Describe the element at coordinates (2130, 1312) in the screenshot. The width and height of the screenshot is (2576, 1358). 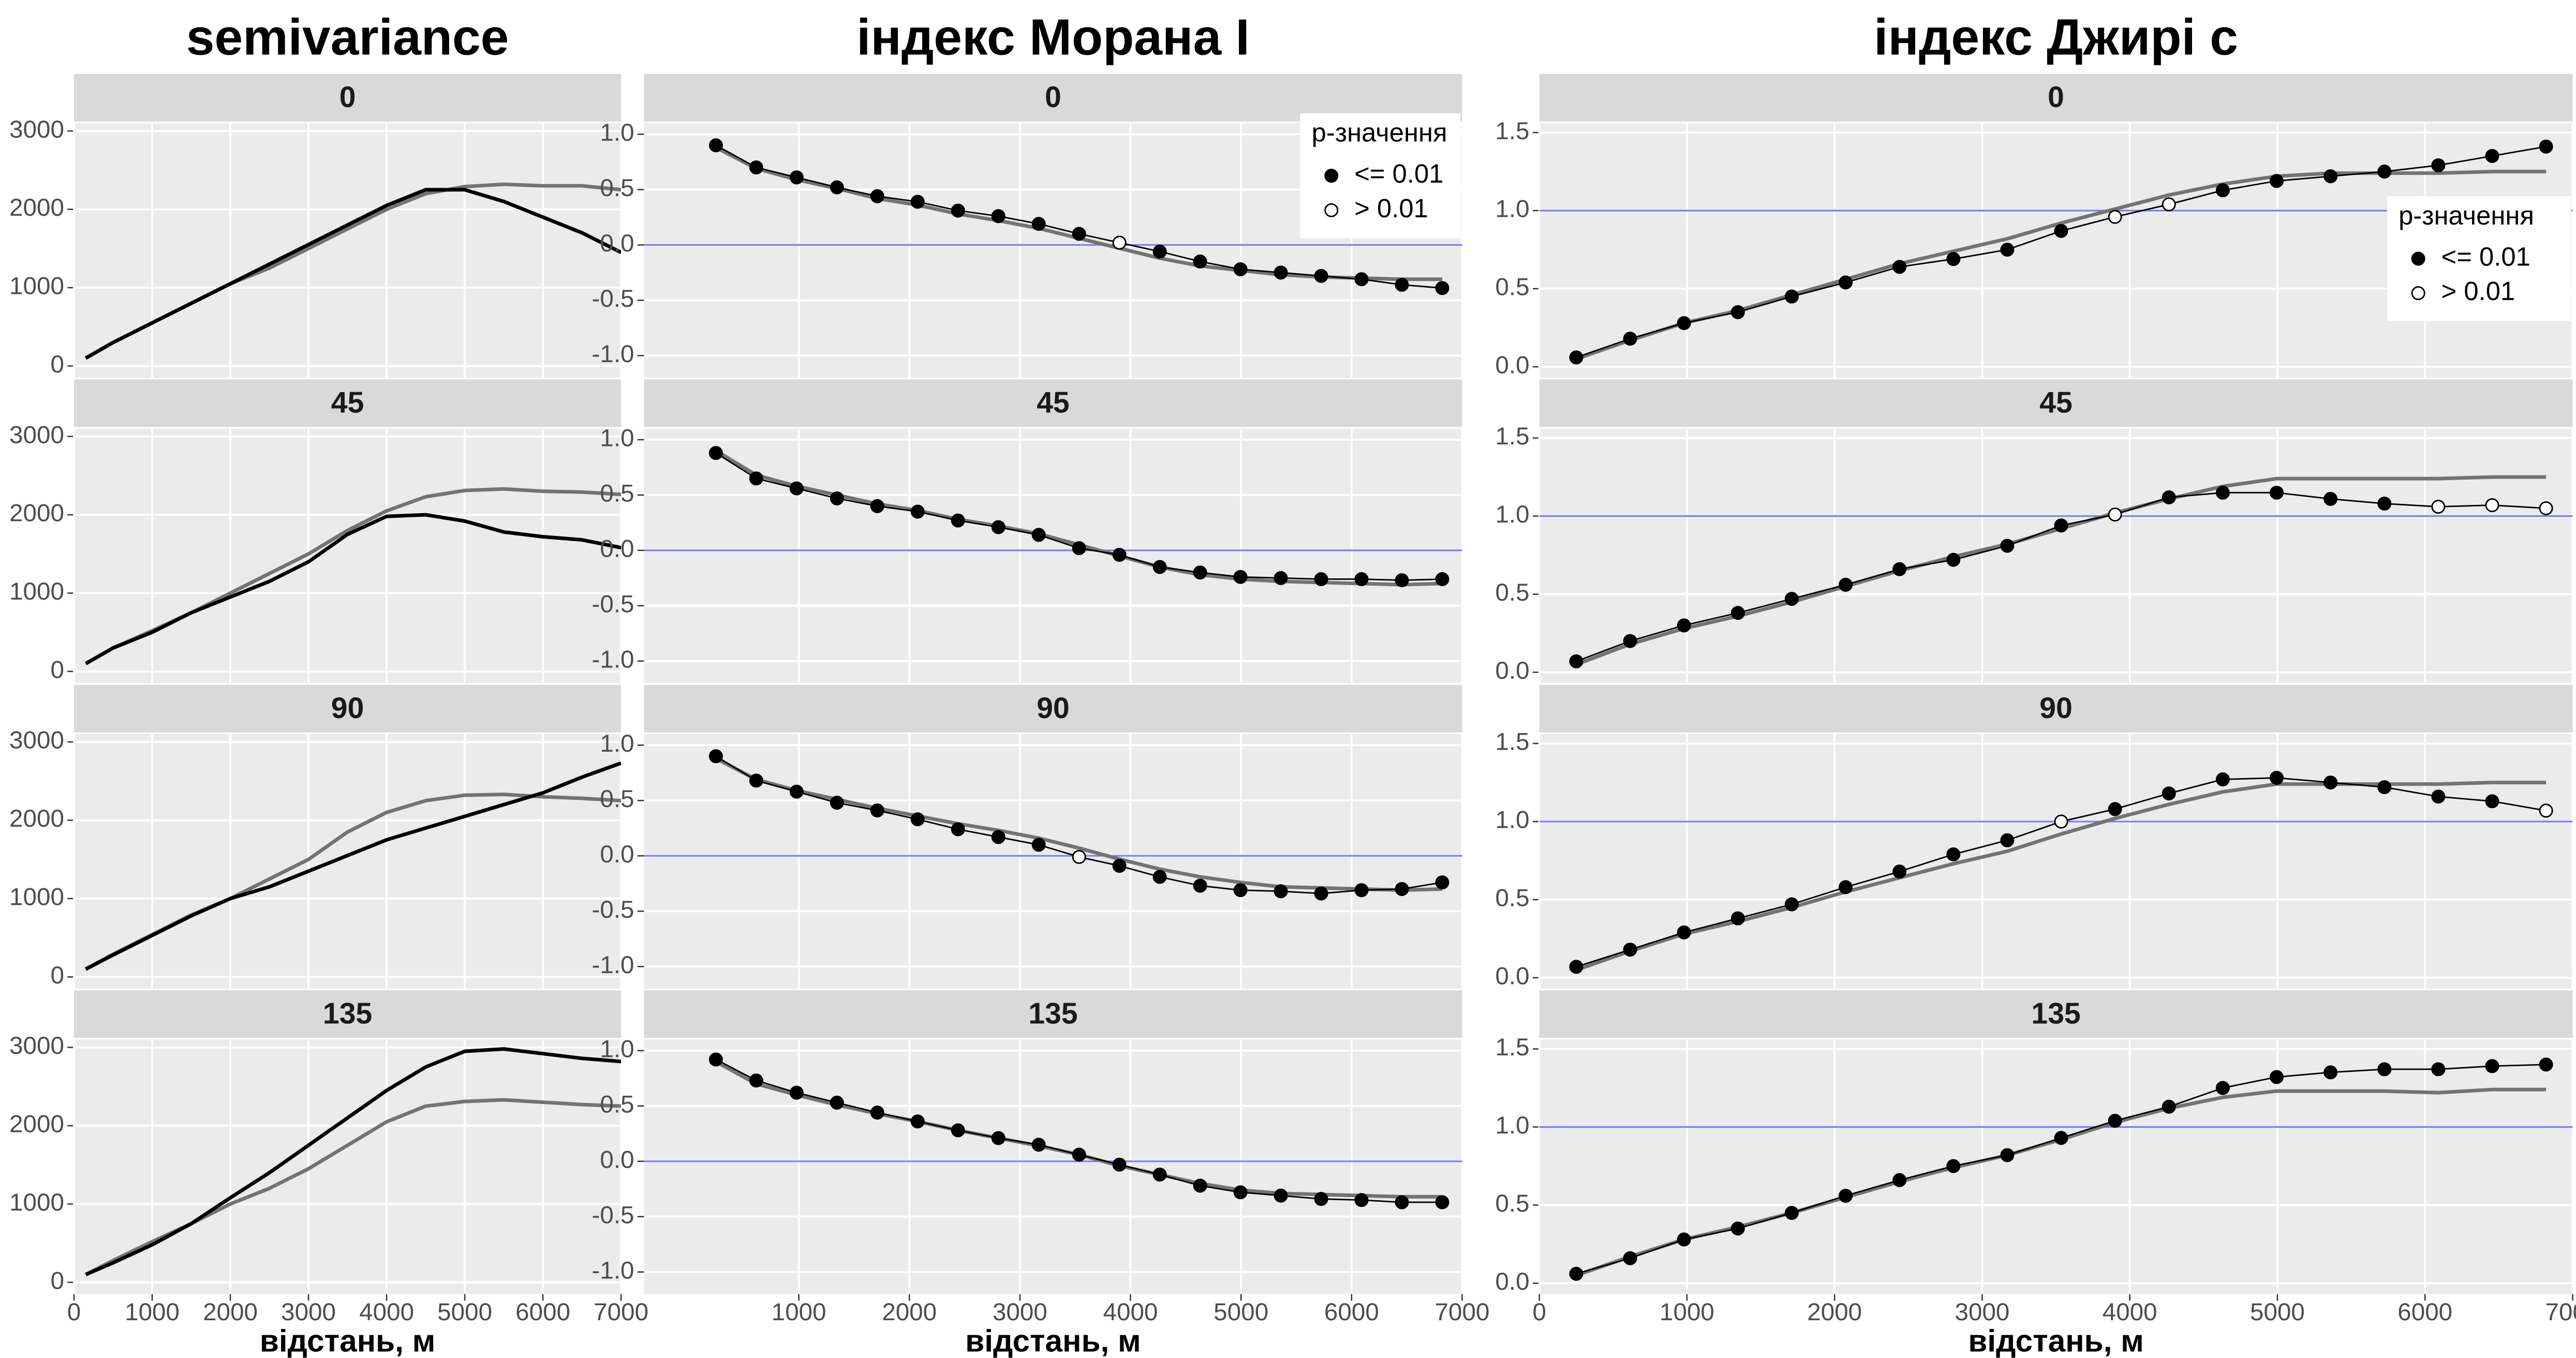
I see `x-tick-label: 4000` at that location.